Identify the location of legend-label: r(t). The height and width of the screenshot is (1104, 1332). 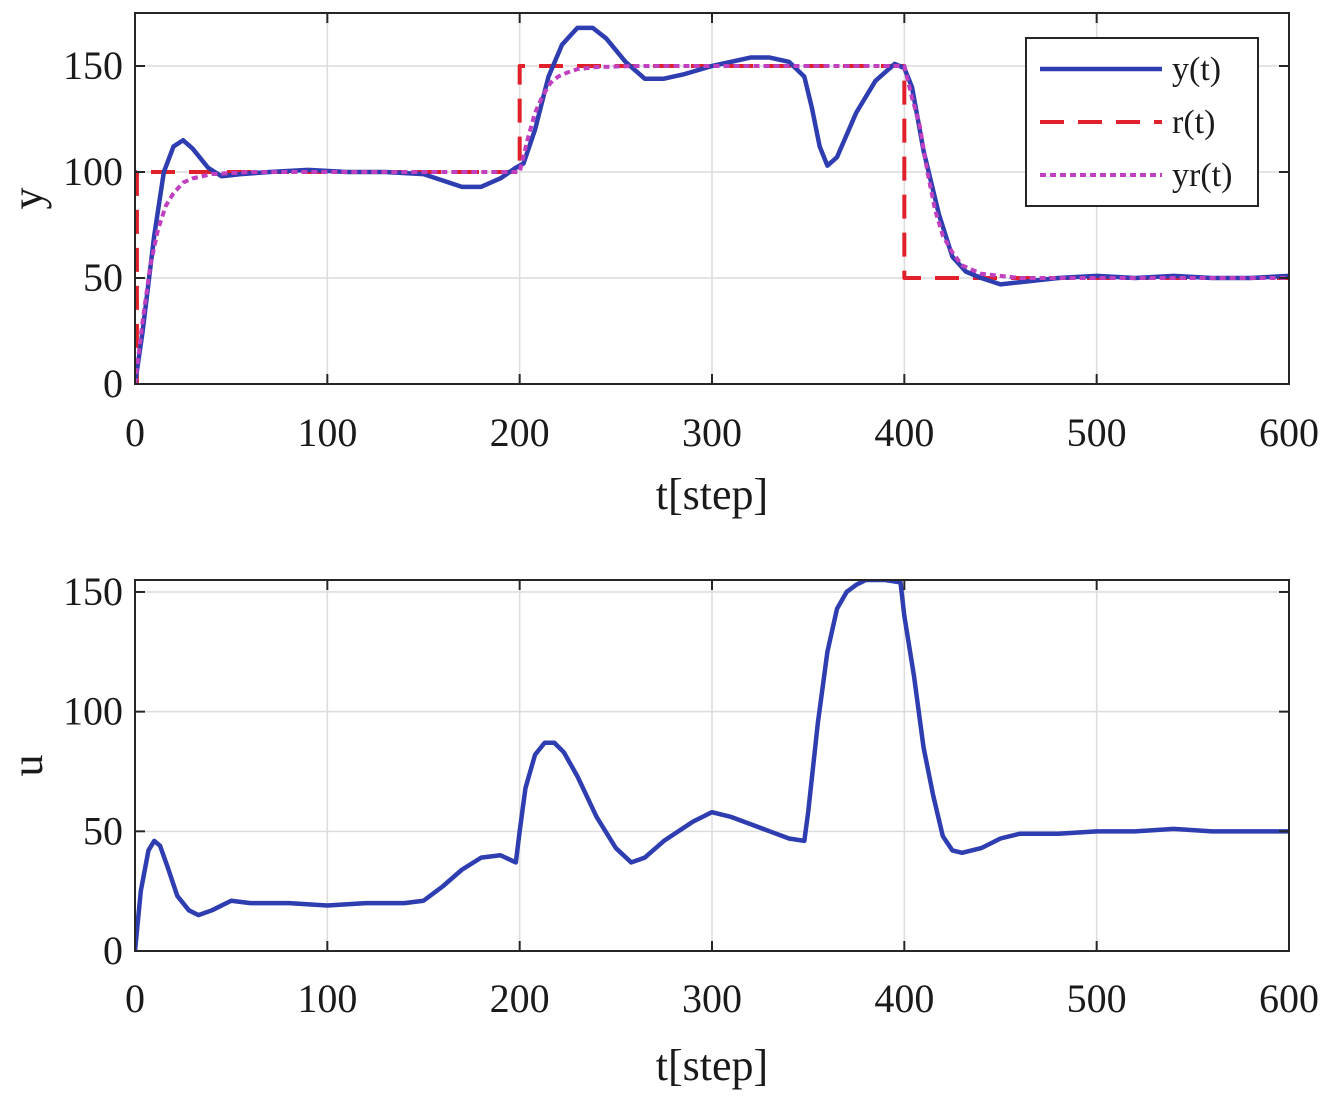
(1193, 122).